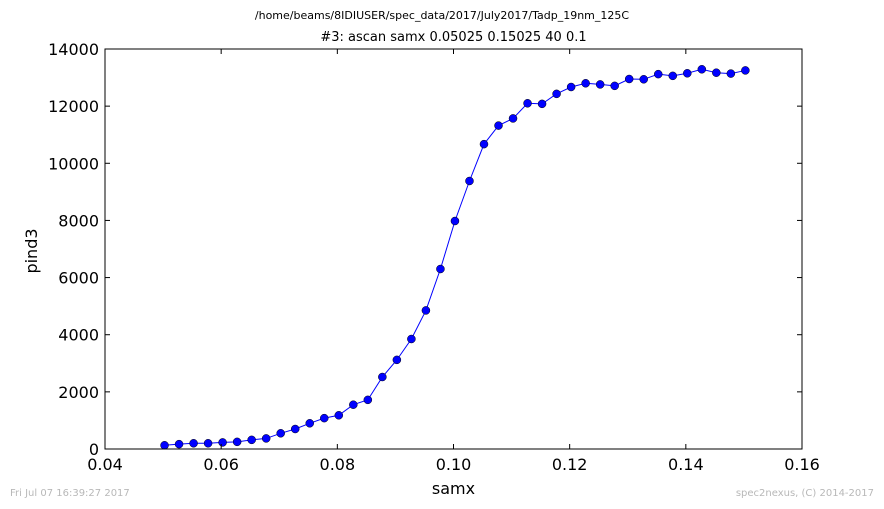  Describe the element at coordinates (221, 464) in the screenshot. I see `x-tick-label: 0.06` at that location.